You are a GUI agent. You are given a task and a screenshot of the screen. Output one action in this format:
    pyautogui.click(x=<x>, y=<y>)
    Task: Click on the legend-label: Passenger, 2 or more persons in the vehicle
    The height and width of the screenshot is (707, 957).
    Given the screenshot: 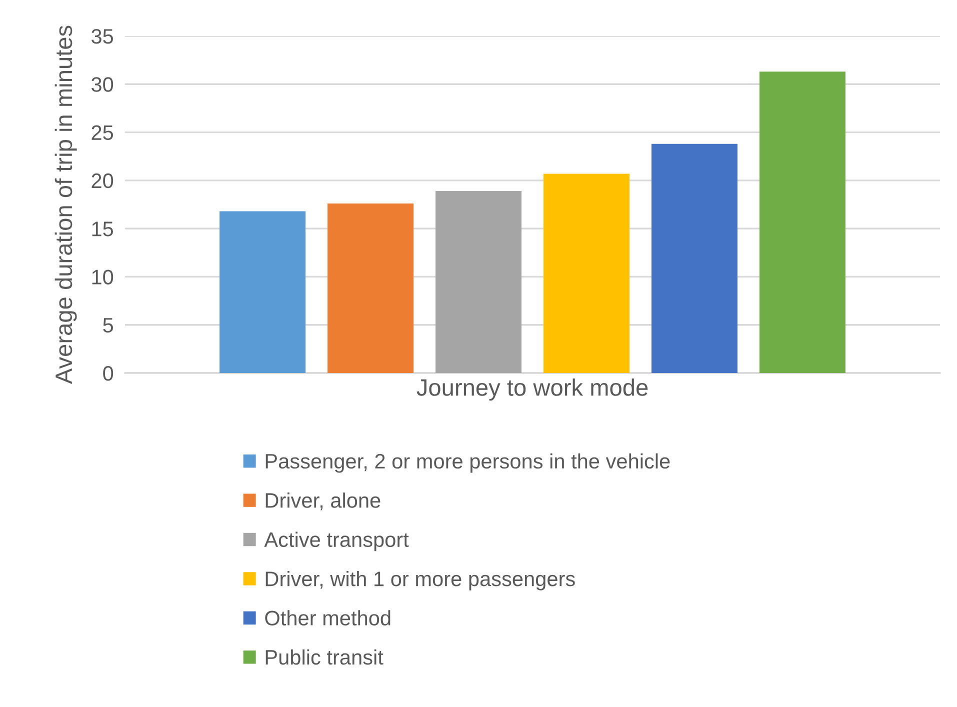 What is the action you would take?
    pyautogui.click(x=468, y=463)
    